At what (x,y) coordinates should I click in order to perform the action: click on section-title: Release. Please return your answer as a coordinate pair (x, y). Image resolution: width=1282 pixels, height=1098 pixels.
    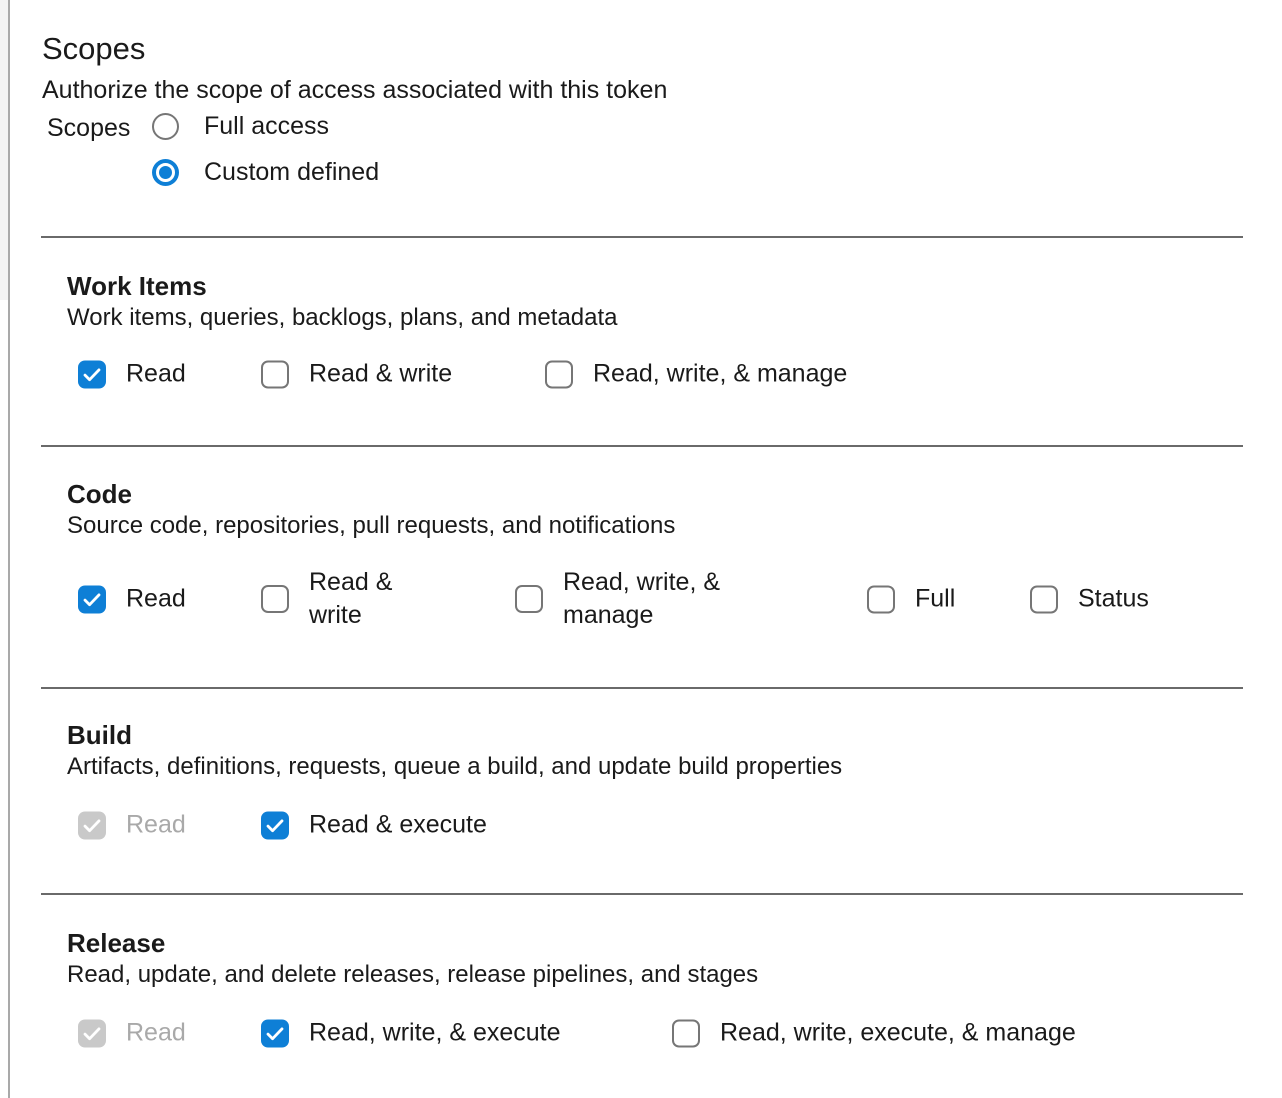
    Looking at the image, I should click on (116, 943).